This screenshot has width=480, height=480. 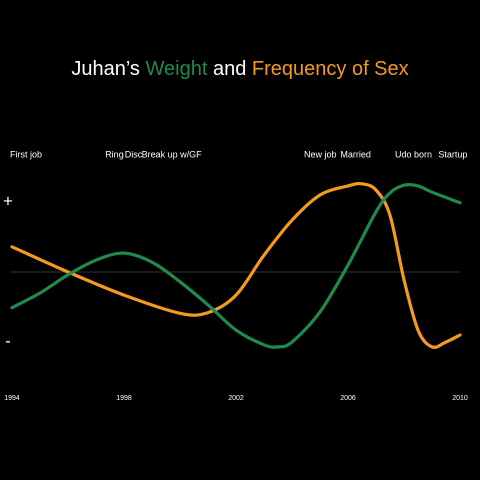 What do you see at coordinates (229, 69) in the screenshot?
I see `title-joiner: and` at bounding box center [229, 69].